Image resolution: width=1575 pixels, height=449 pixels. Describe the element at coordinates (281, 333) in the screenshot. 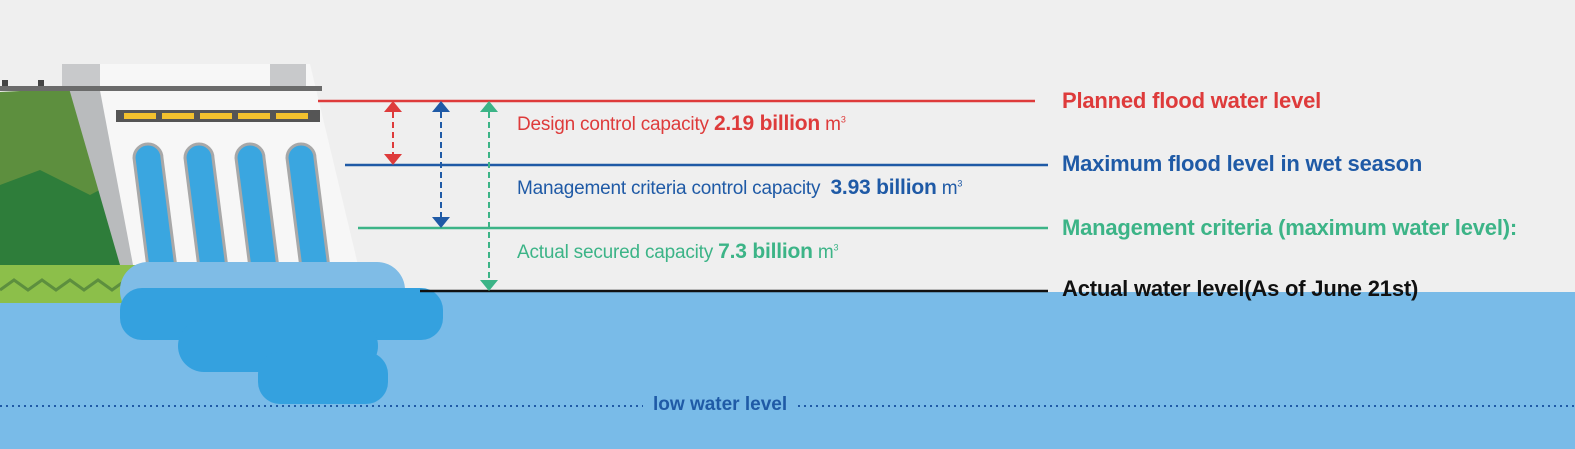

I see `outflow-splash` at that location.